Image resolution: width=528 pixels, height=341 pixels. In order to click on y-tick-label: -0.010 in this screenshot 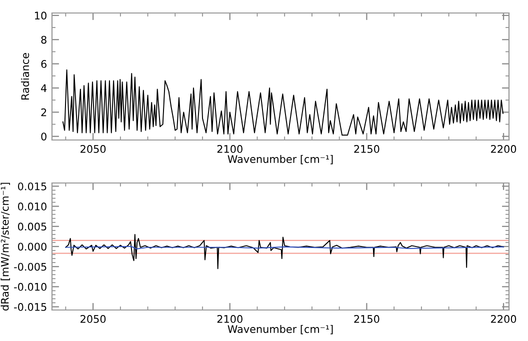, I will do `click(30, 286)`.